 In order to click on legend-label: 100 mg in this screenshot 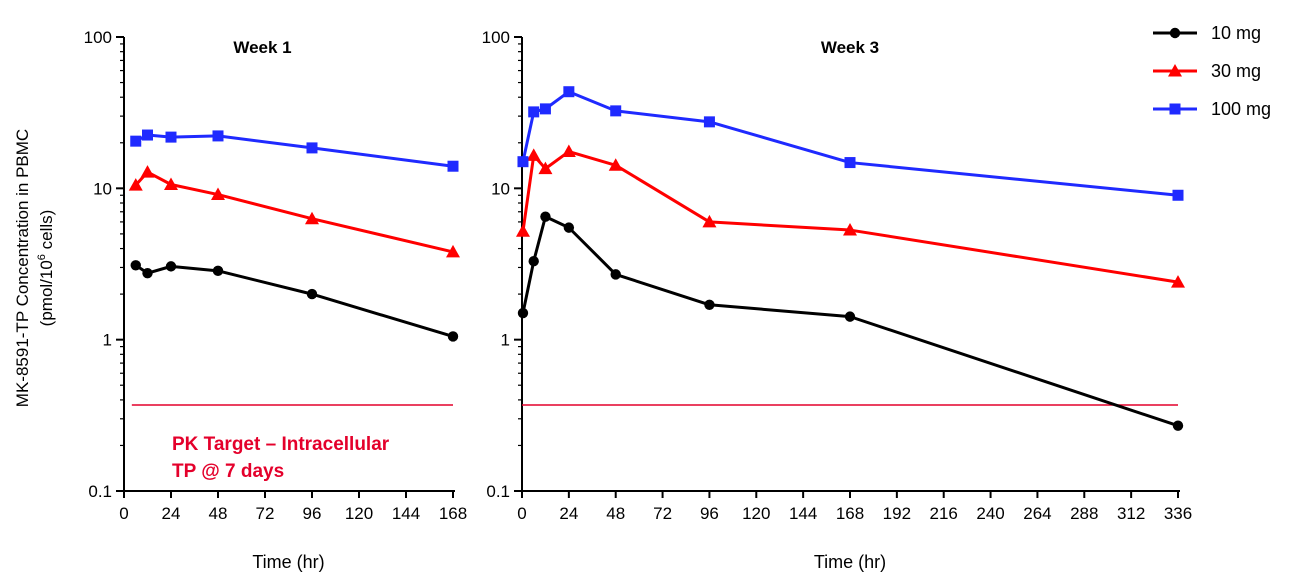, I will do `click(1241, 109)`.